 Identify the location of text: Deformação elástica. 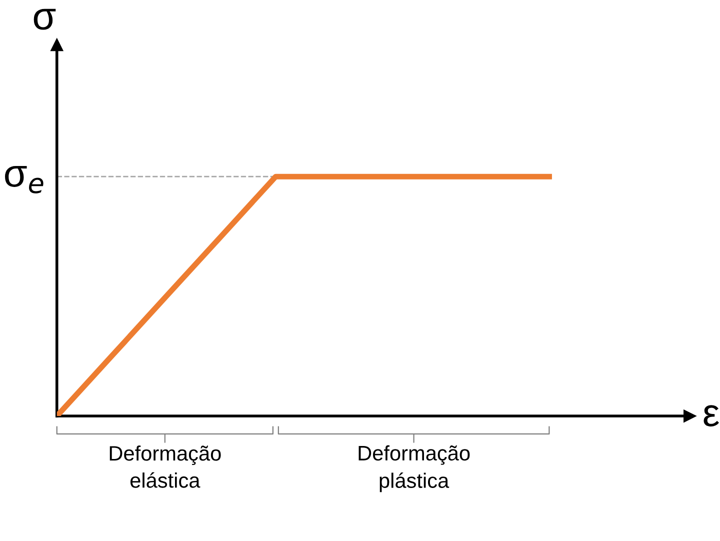
(165, 466).